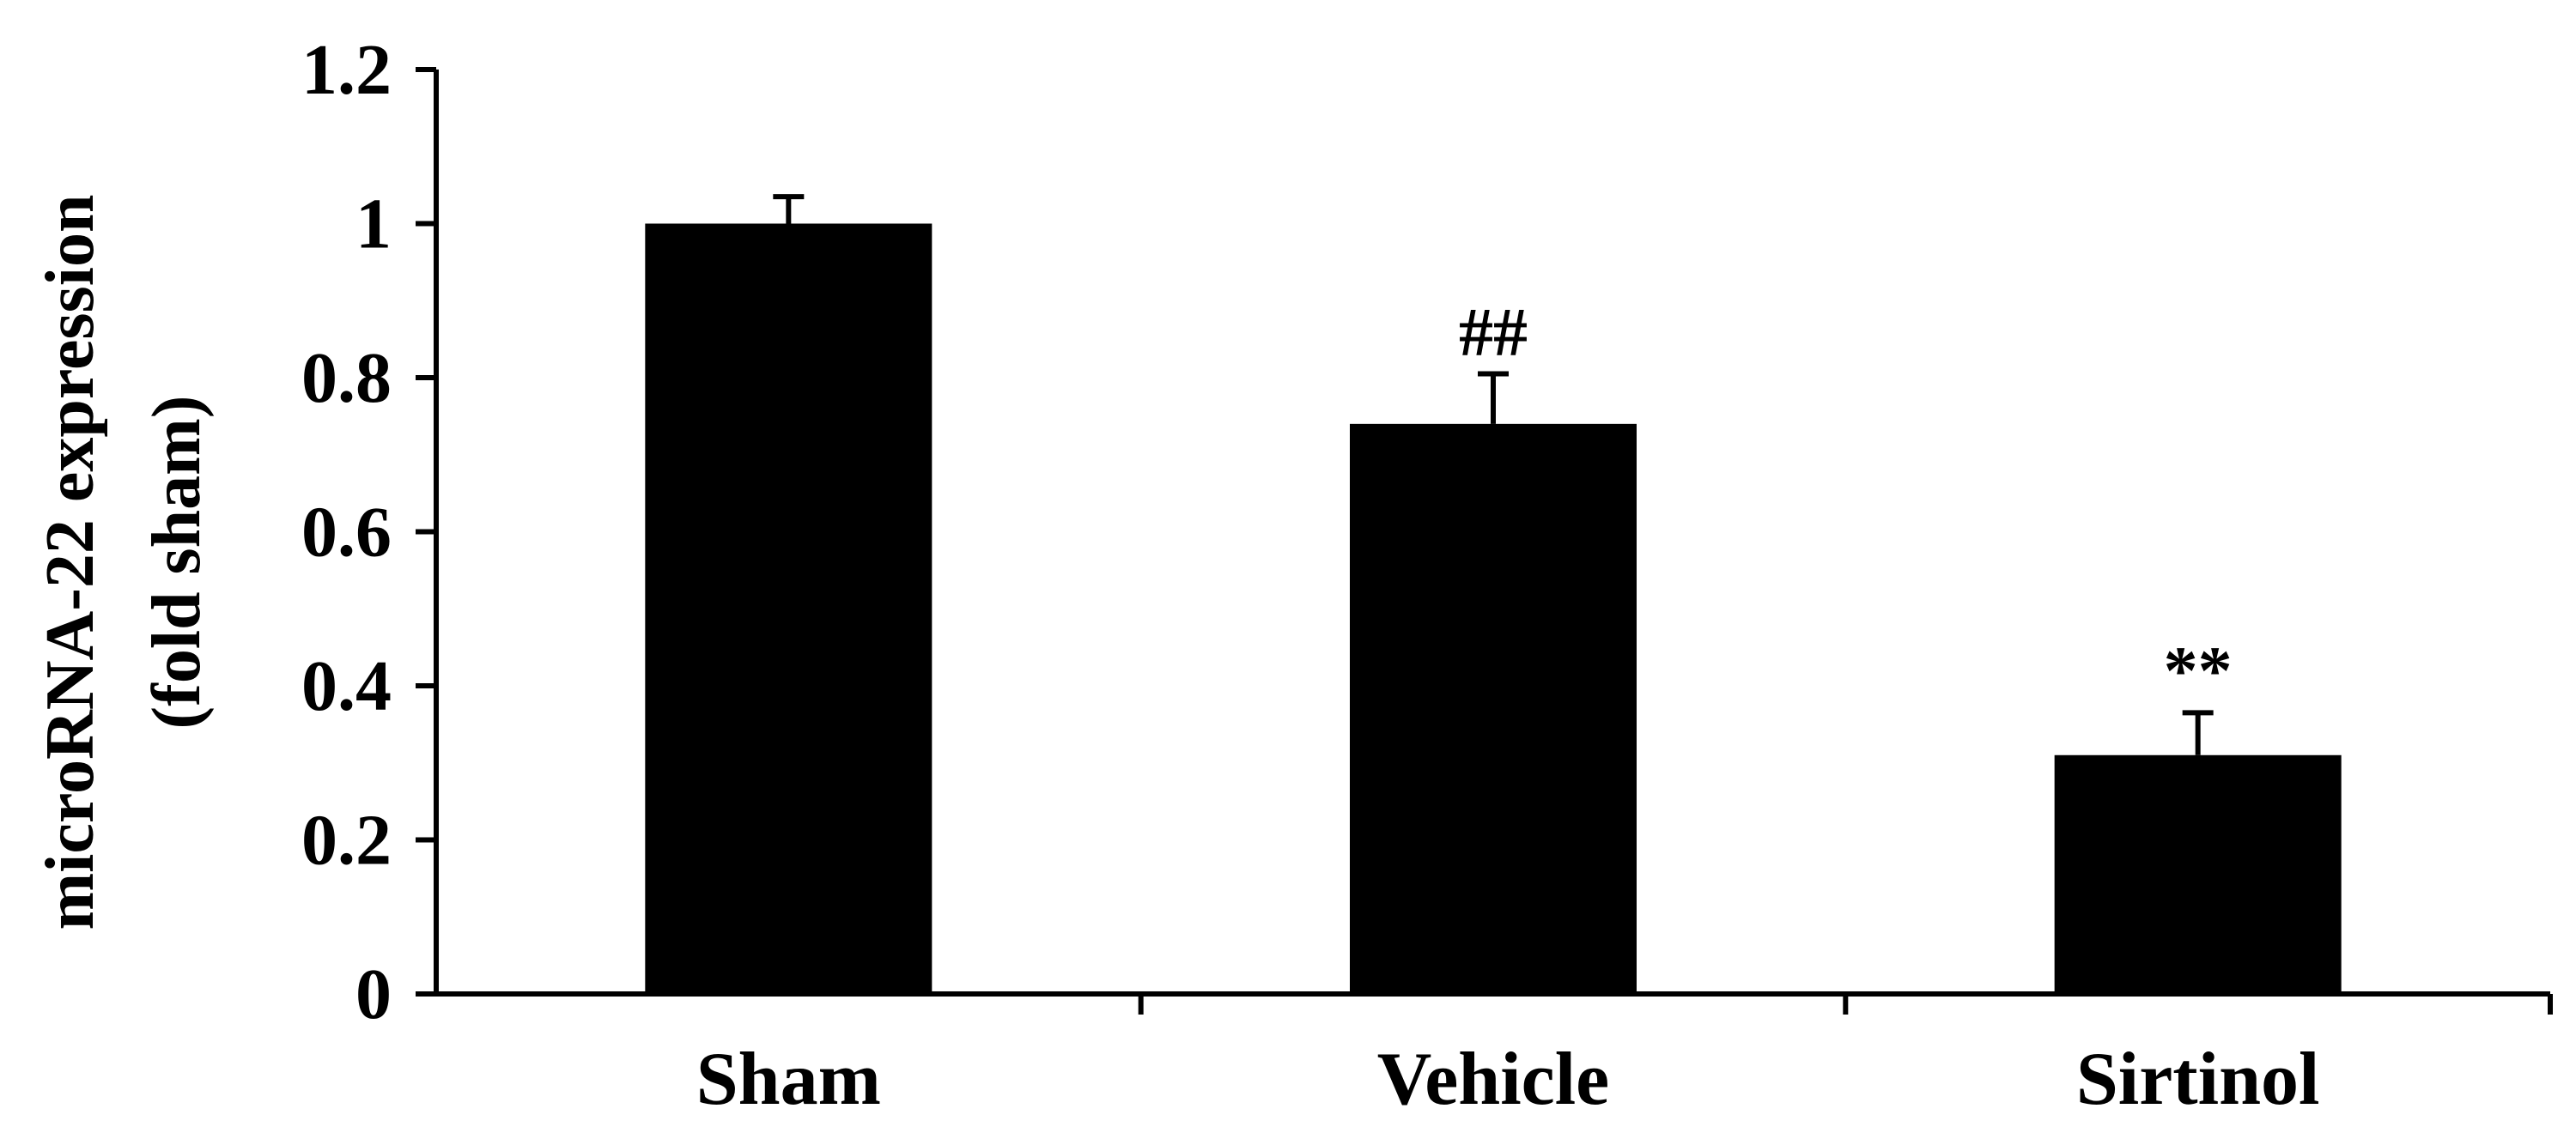 Image resolution: width=2576 pixels, height=1139 pixels. I want to click on y-axis-label-line-1: microRNA-22 expression, so click(70, 562).